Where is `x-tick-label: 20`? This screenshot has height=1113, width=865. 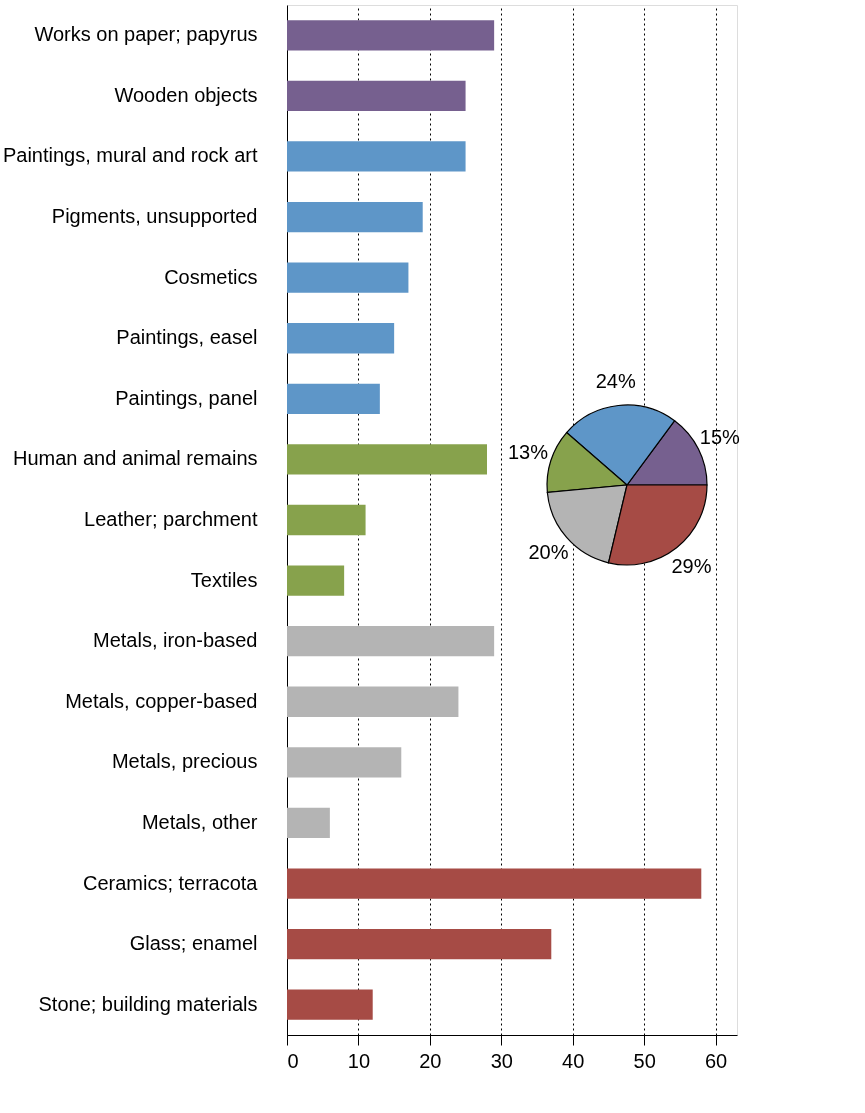
x-tick-label: 20 is located at coordinates (430, 1060).